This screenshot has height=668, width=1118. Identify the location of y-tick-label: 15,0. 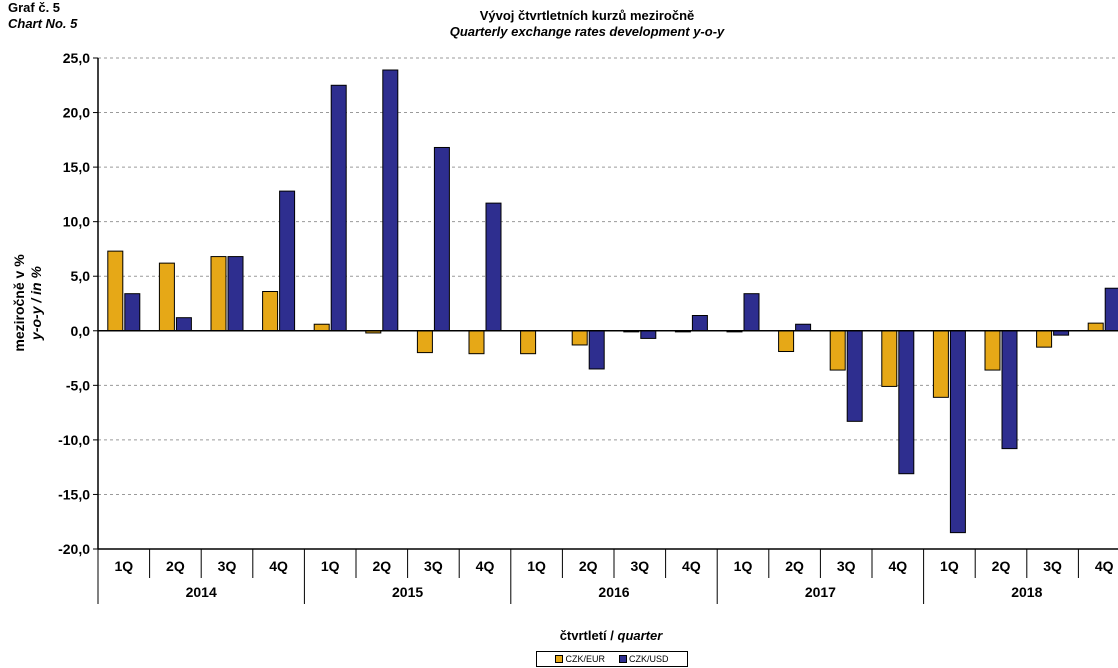
(76, 167).